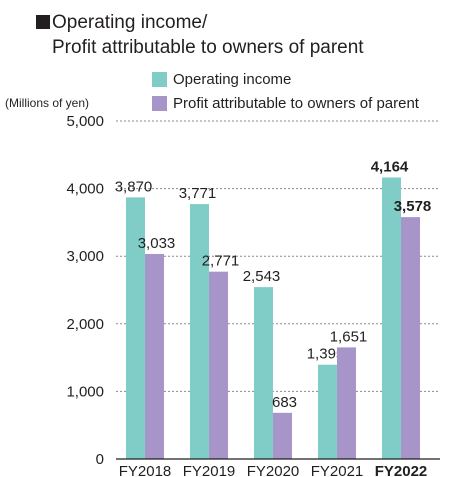  What do you see at coordinates (85, 256) in the screenshot?
I see `y-tick-label: 3,000` at bounding box center [85, 256].